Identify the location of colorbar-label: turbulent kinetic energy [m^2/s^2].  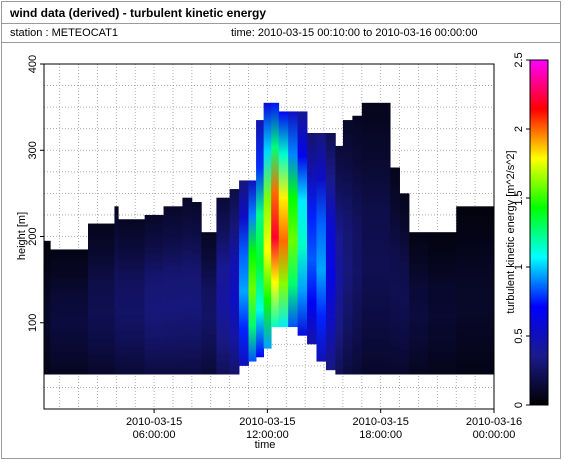
(511, 231).